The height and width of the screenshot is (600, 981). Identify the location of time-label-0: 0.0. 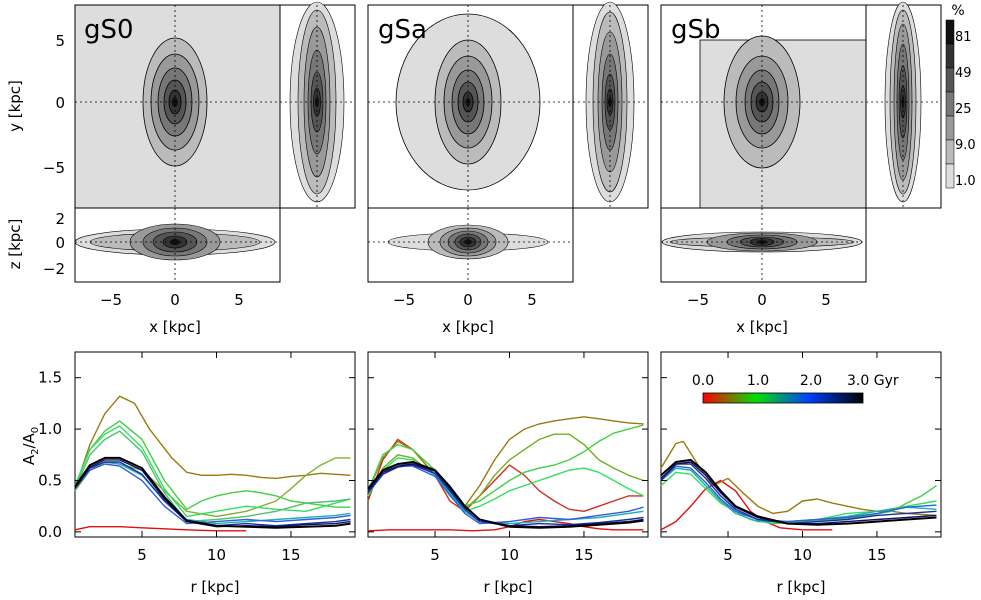
(703, 381).